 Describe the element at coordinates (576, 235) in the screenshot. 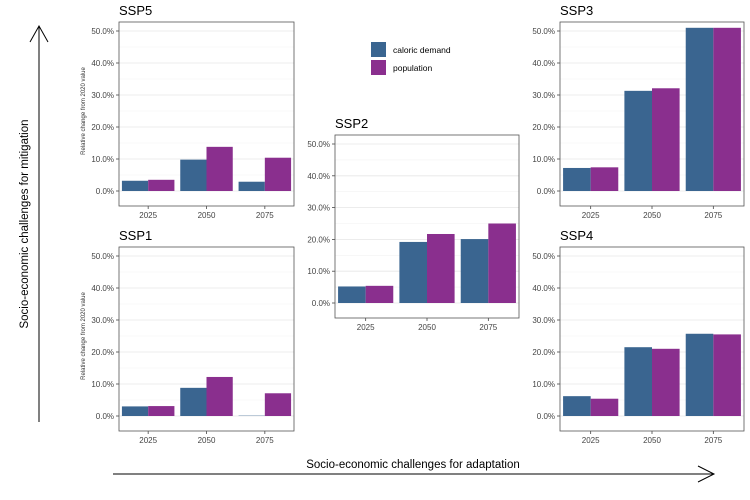

I see `panel-title-ssp4: SSP4` at that location.